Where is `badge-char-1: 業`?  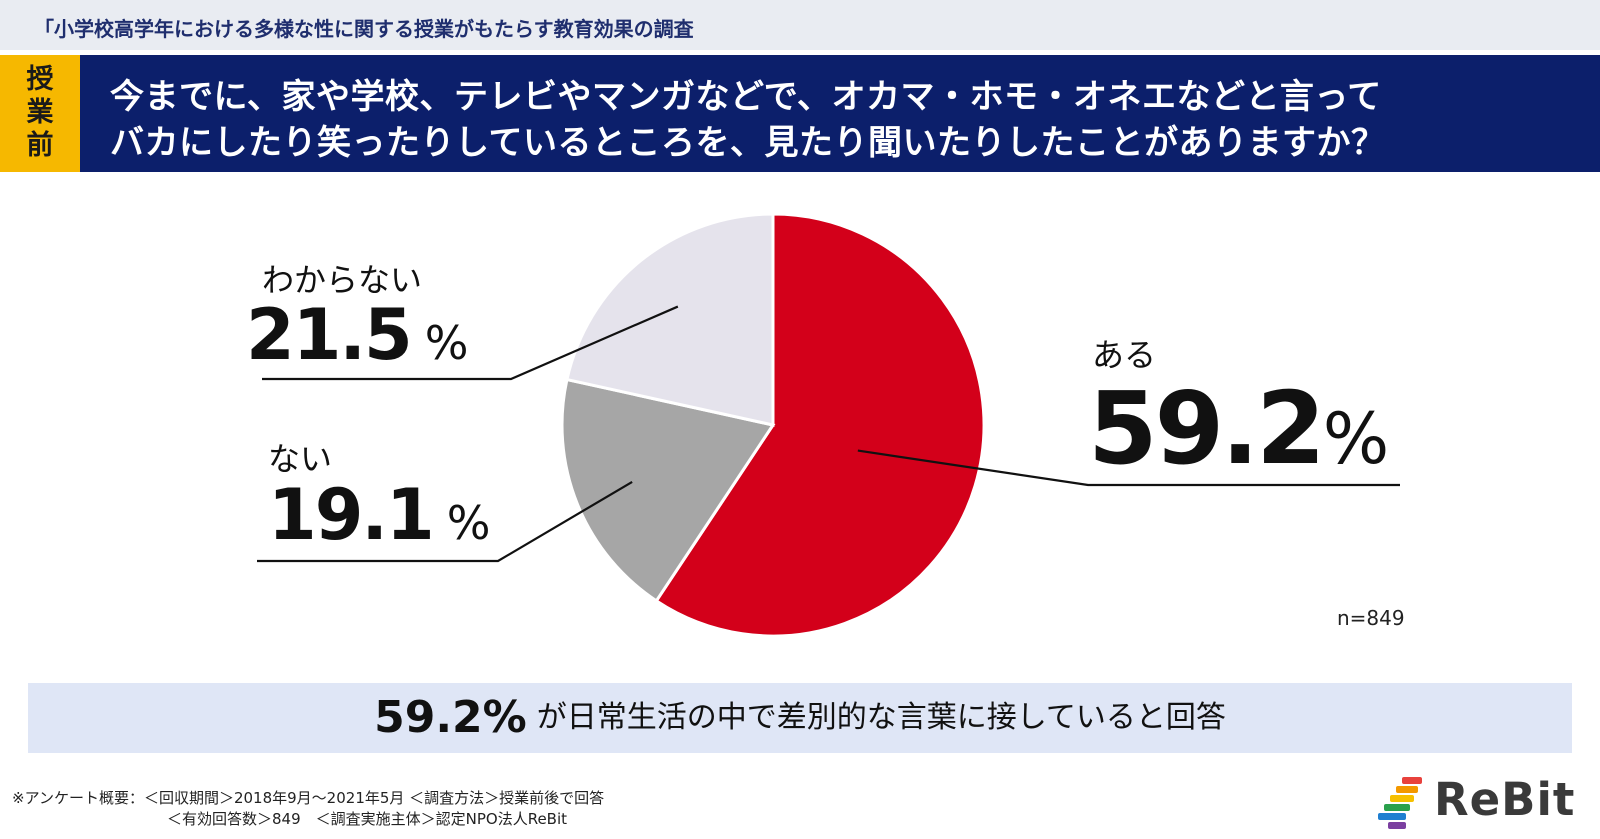 badge-char-1: 業 is located at coordinates (40, 112).